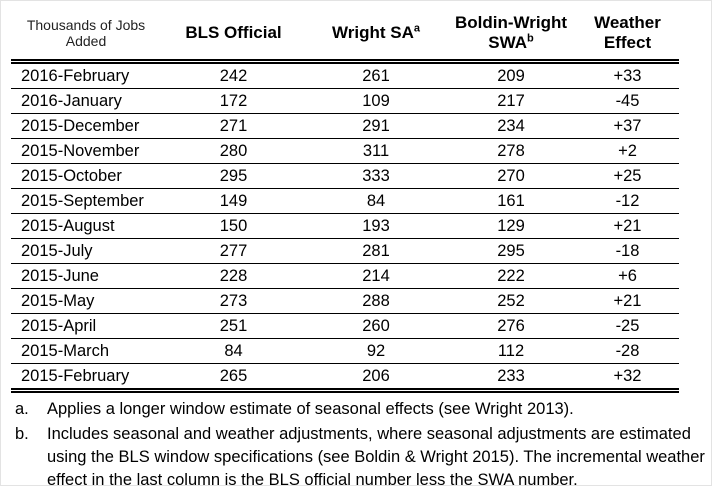 This screenshot has width=712, height=486. Describe the element at coordinates (233, 326) in the screenshot. I see `cell-bls-official: 251` at that location.